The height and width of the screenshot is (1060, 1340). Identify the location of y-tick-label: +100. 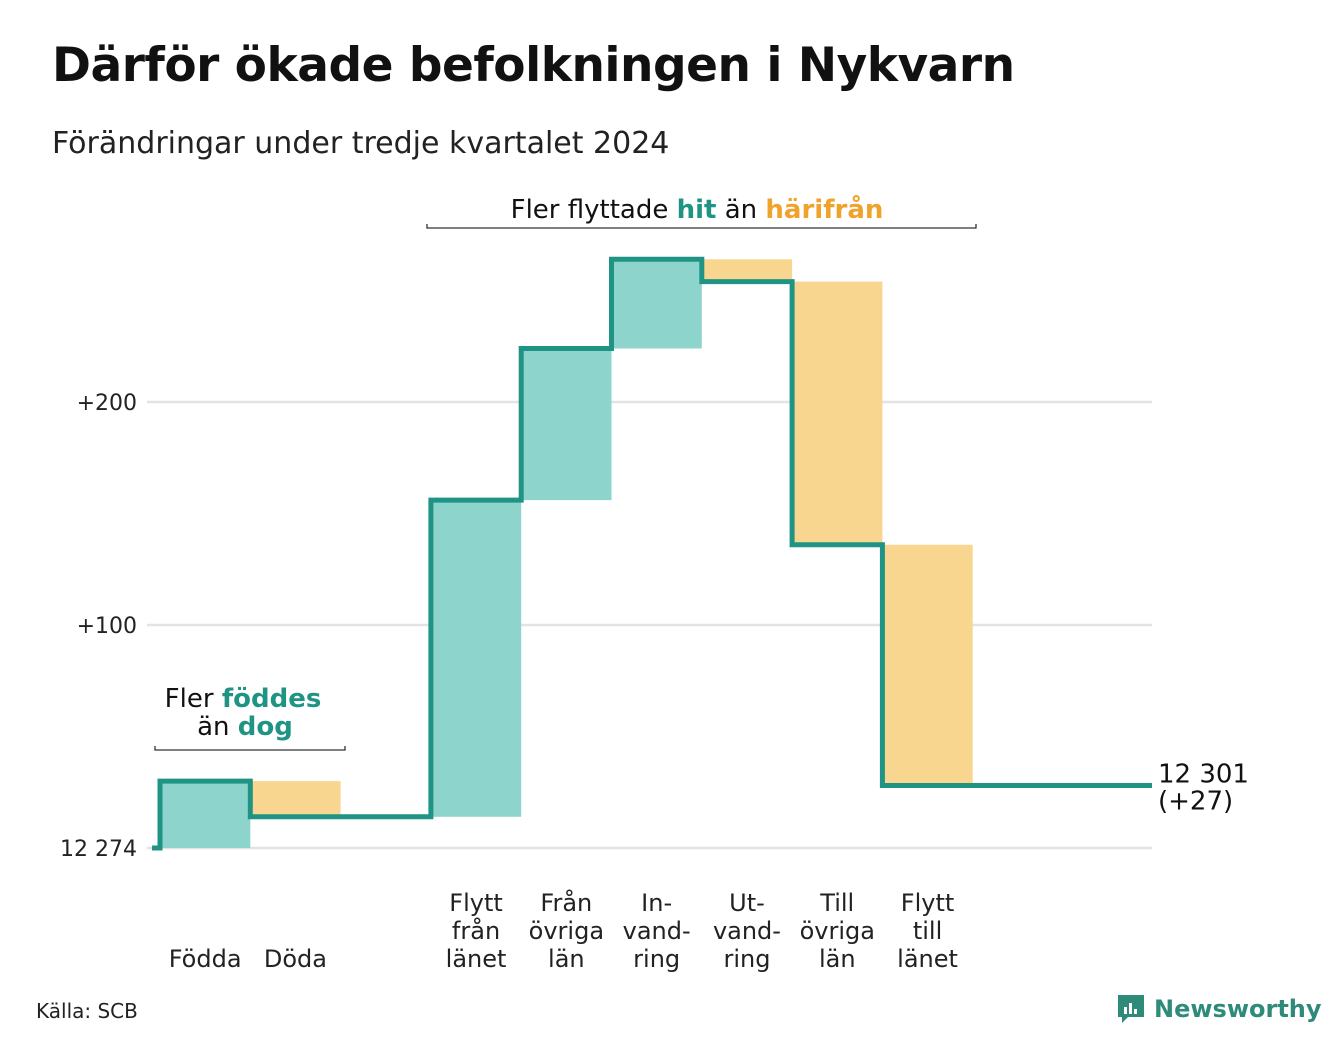
(107, 626).